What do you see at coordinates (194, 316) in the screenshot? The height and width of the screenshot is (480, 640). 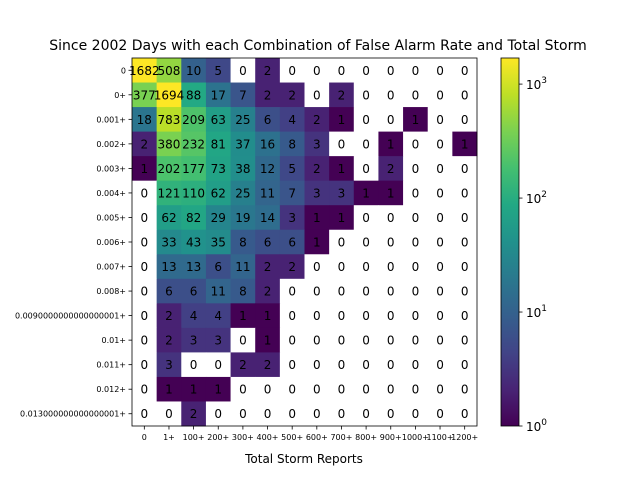 I see `cell-value-label: 4` at bounding box center [194, 316].